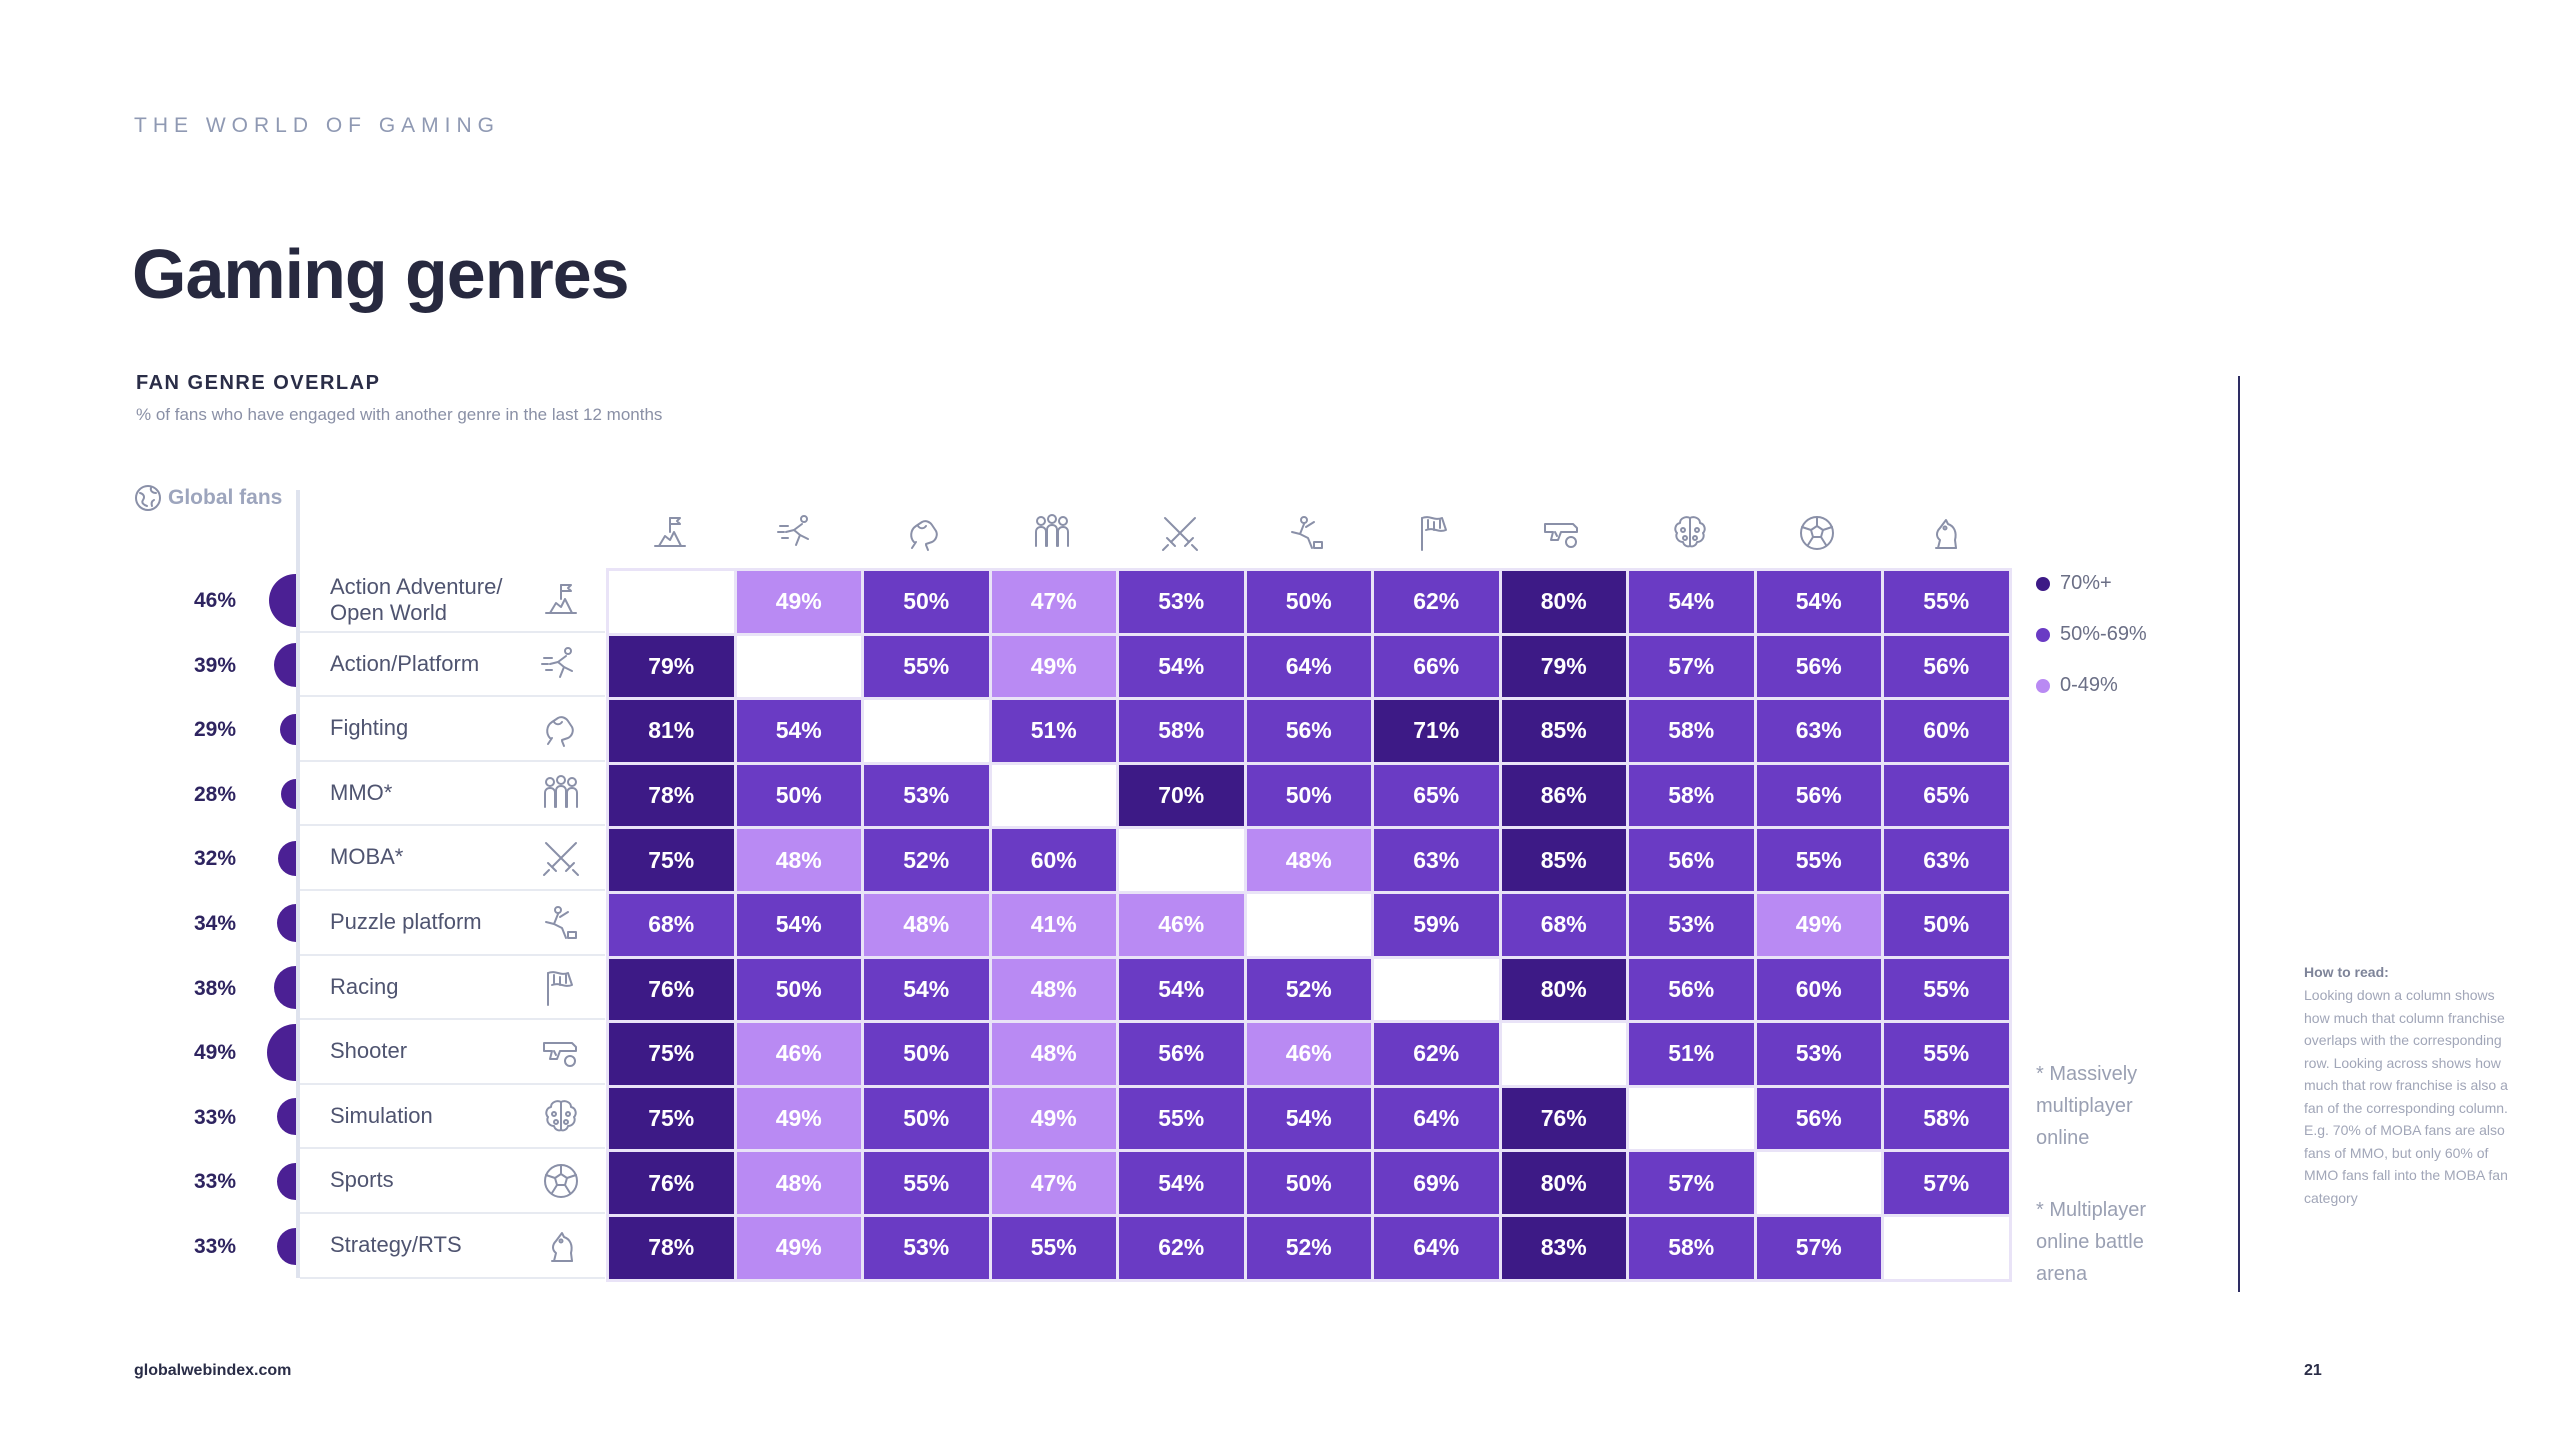 This screenshot has width=2560, height=1440. I want to click on global-fans-value: 39%, so click(215, 665).